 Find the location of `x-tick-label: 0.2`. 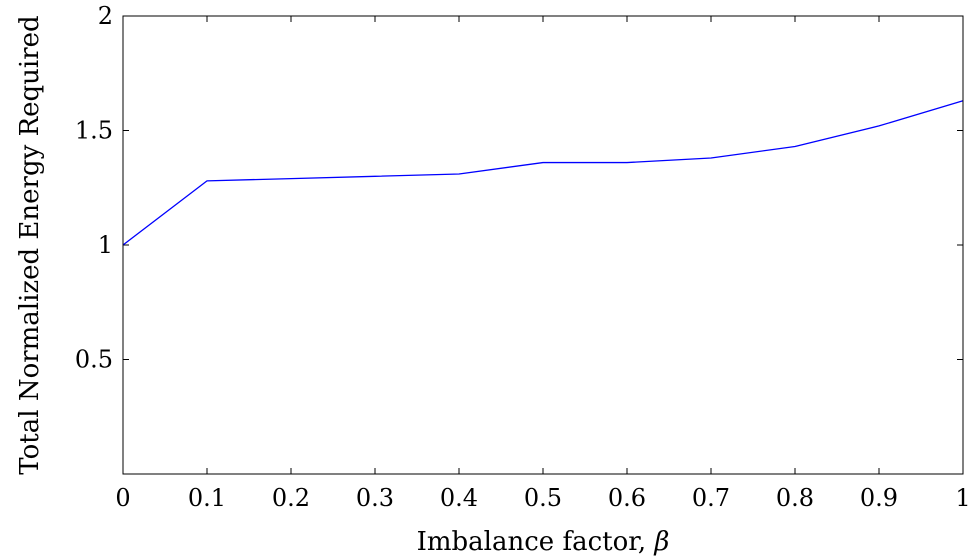

x-tick-label: 0.2 is located at coordinates (291, 498).